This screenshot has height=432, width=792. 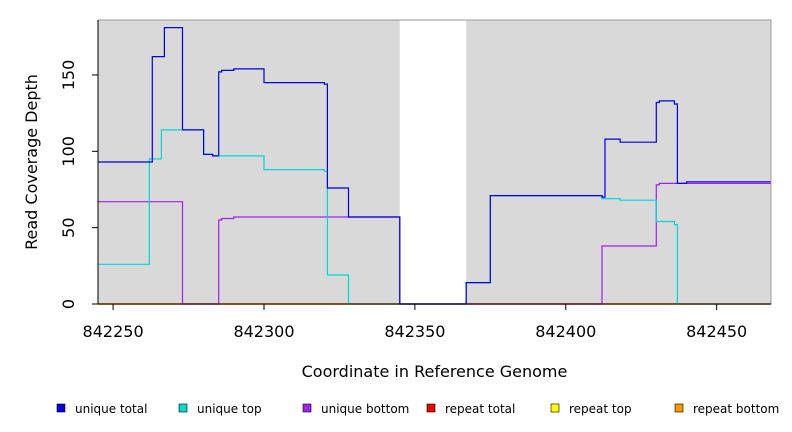 What do you see at coordinates (68, 304) in the screenshot?
I see `y-tick-label: 0` at bounding box center [68, 304].